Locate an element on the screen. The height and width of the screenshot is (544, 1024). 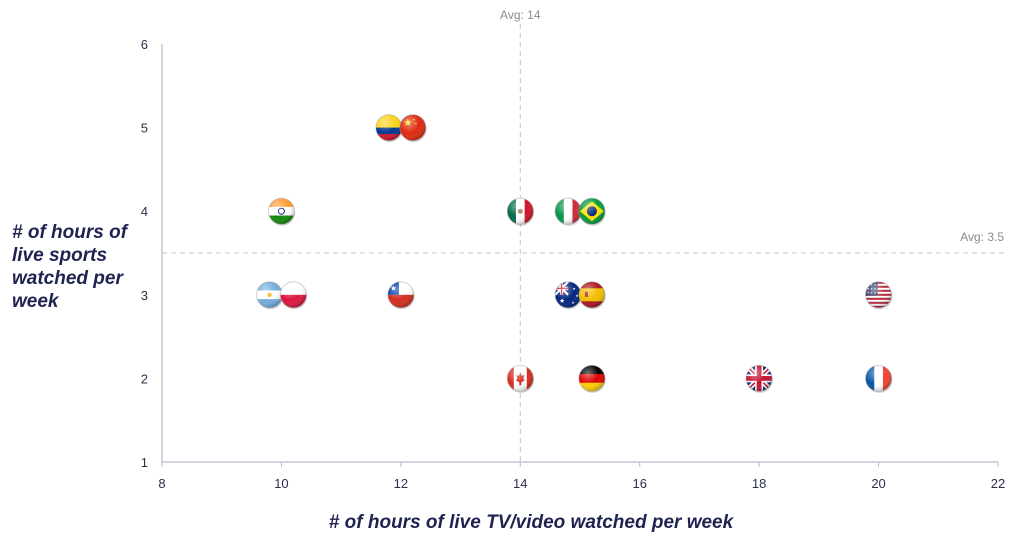
argentina-point: Argentina is located at coordinates (270, 295).